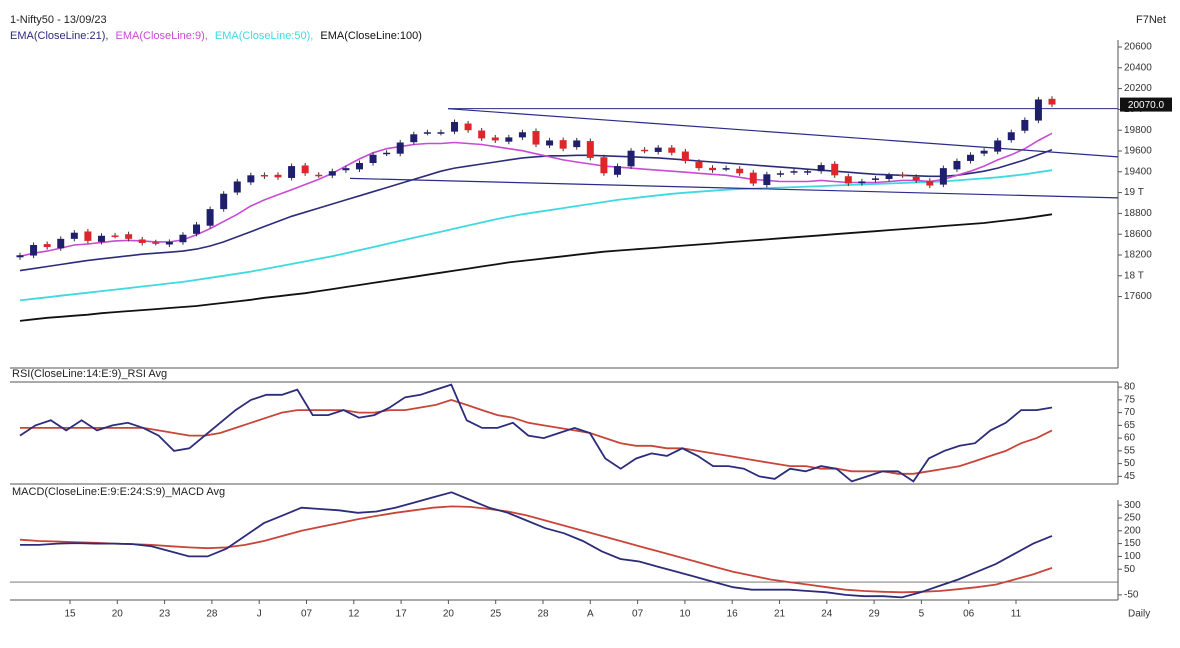 This screenshot has height=648, width=1180. What do you see at coordinates (259, 614) in the screenshot?
I see `x-tick-label: J` at bounding box center [259, 614].